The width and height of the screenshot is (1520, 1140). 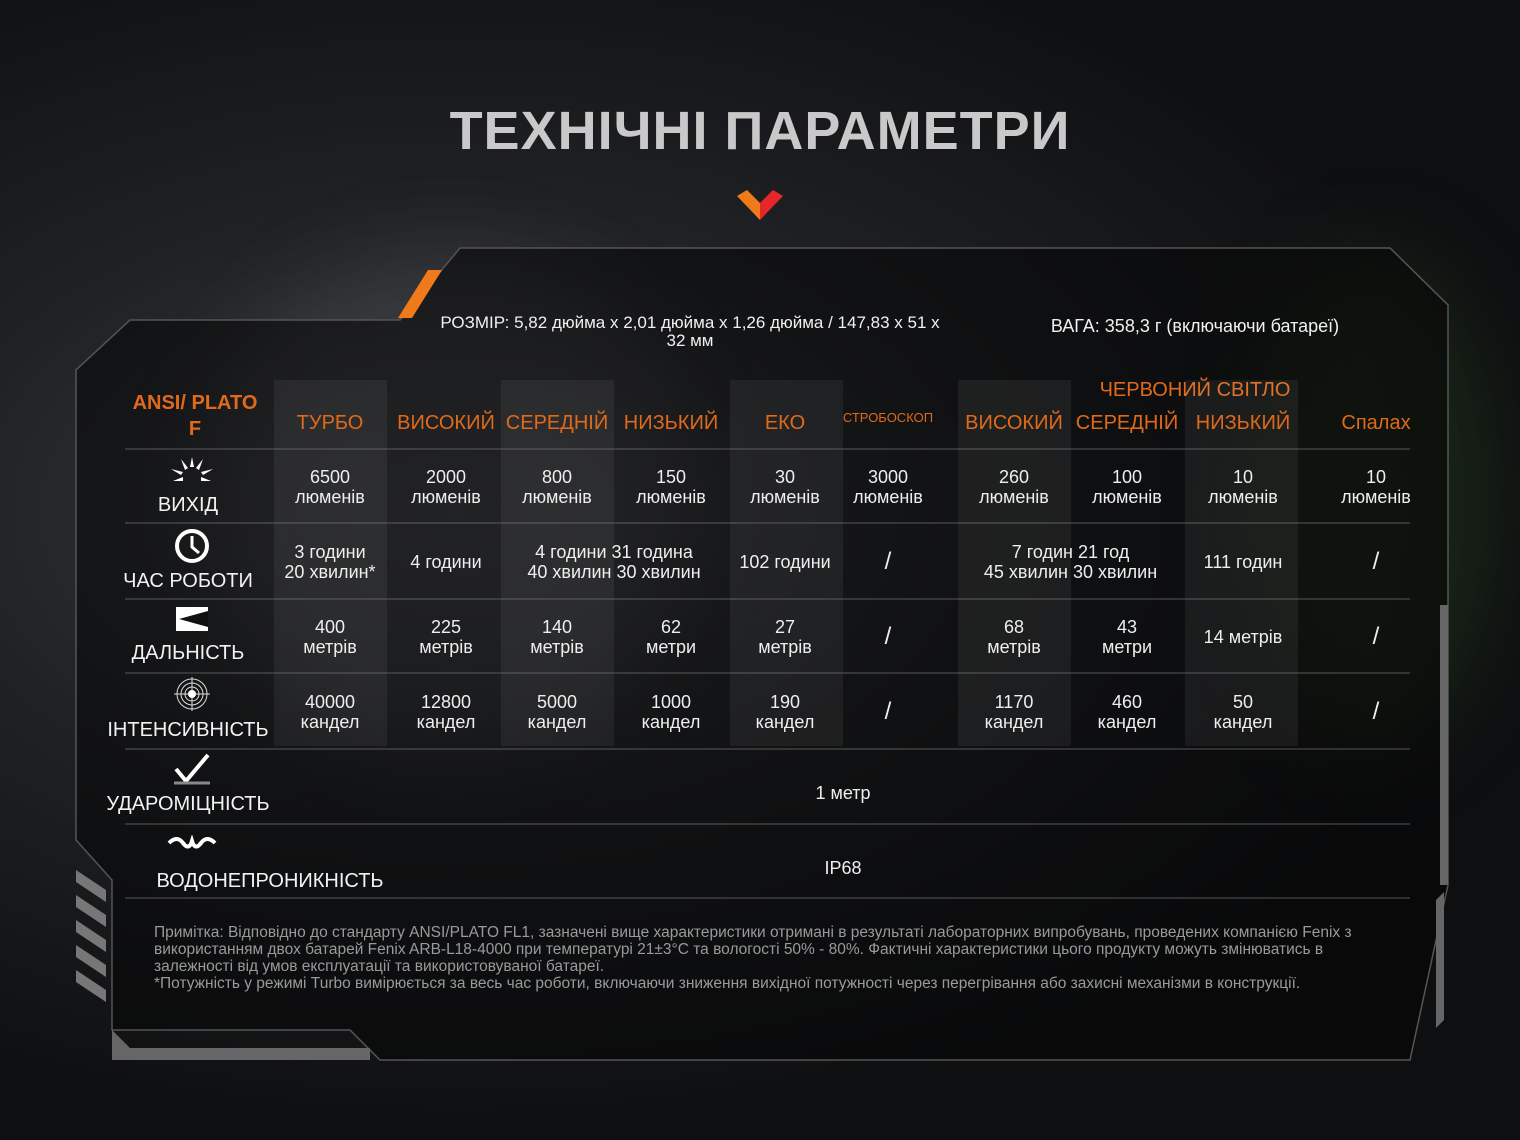 I want to click on row-label: ДАЛЬНІСТЬ, so click(x=188, y=653).